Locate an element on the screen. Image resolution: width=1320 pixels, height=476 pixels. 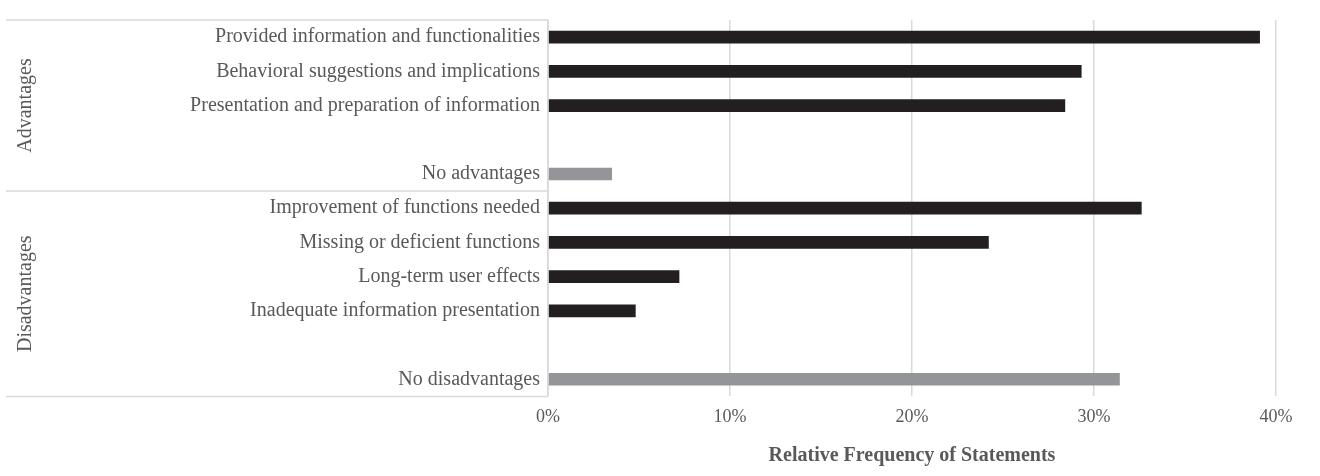
y-tick-label: Behavioral suggestions and implications is located at coordinates (378, 70).